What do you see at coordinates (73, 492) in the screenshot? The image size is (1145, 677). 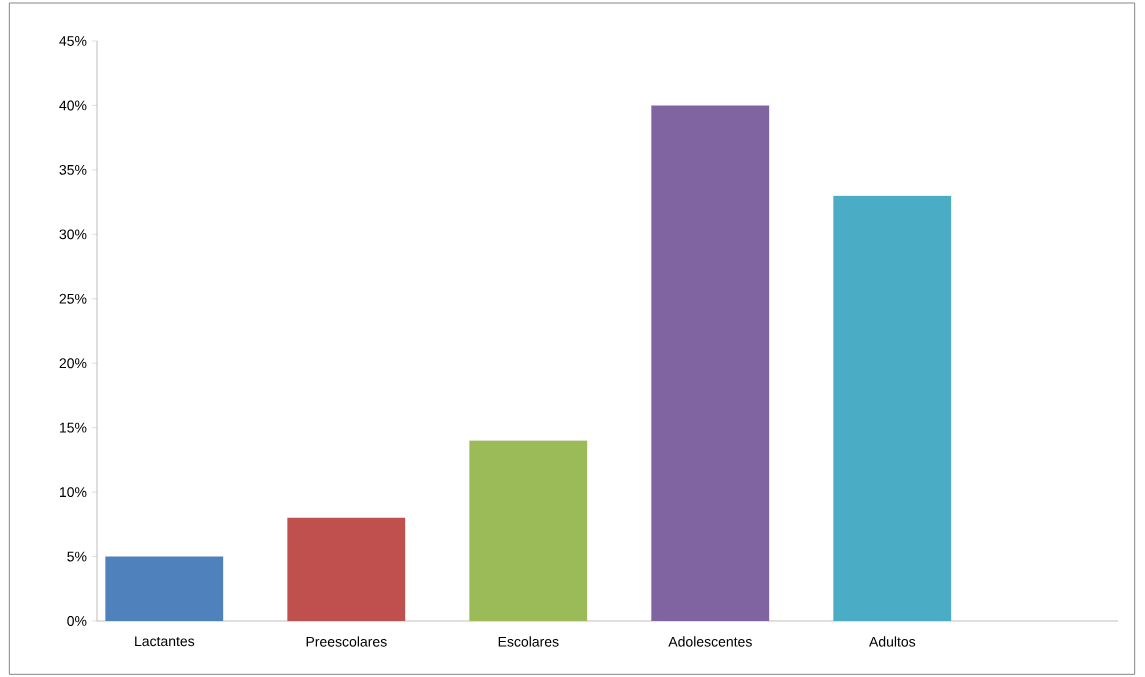 I see `y-tick-label: 10%` at bounding box center [73, 492].